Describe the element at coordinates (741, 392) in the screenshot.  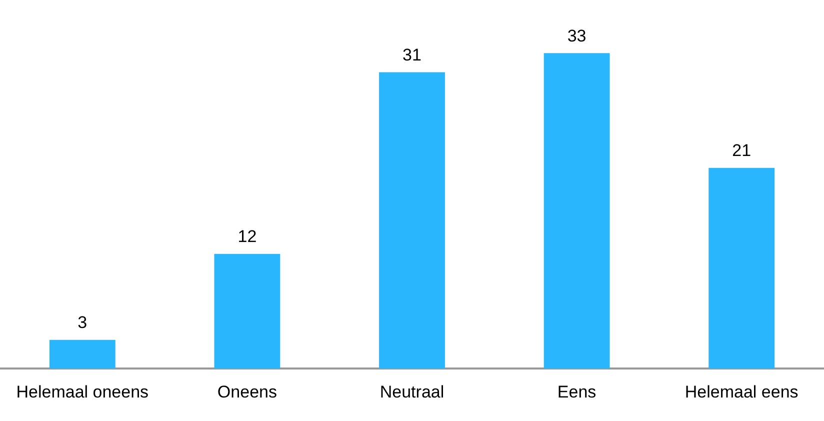
I see `x-tick-label: Helemaal eens` at that location.